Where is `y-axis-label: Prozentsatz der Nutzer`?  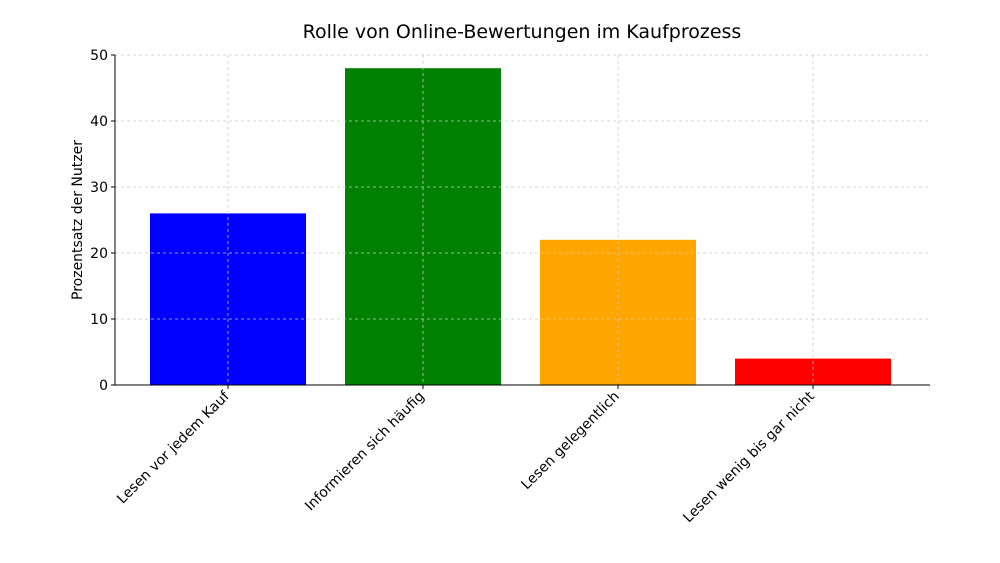 y-axis-label: Prozentsatz der Nutzer is located at coordinates (78, 220).